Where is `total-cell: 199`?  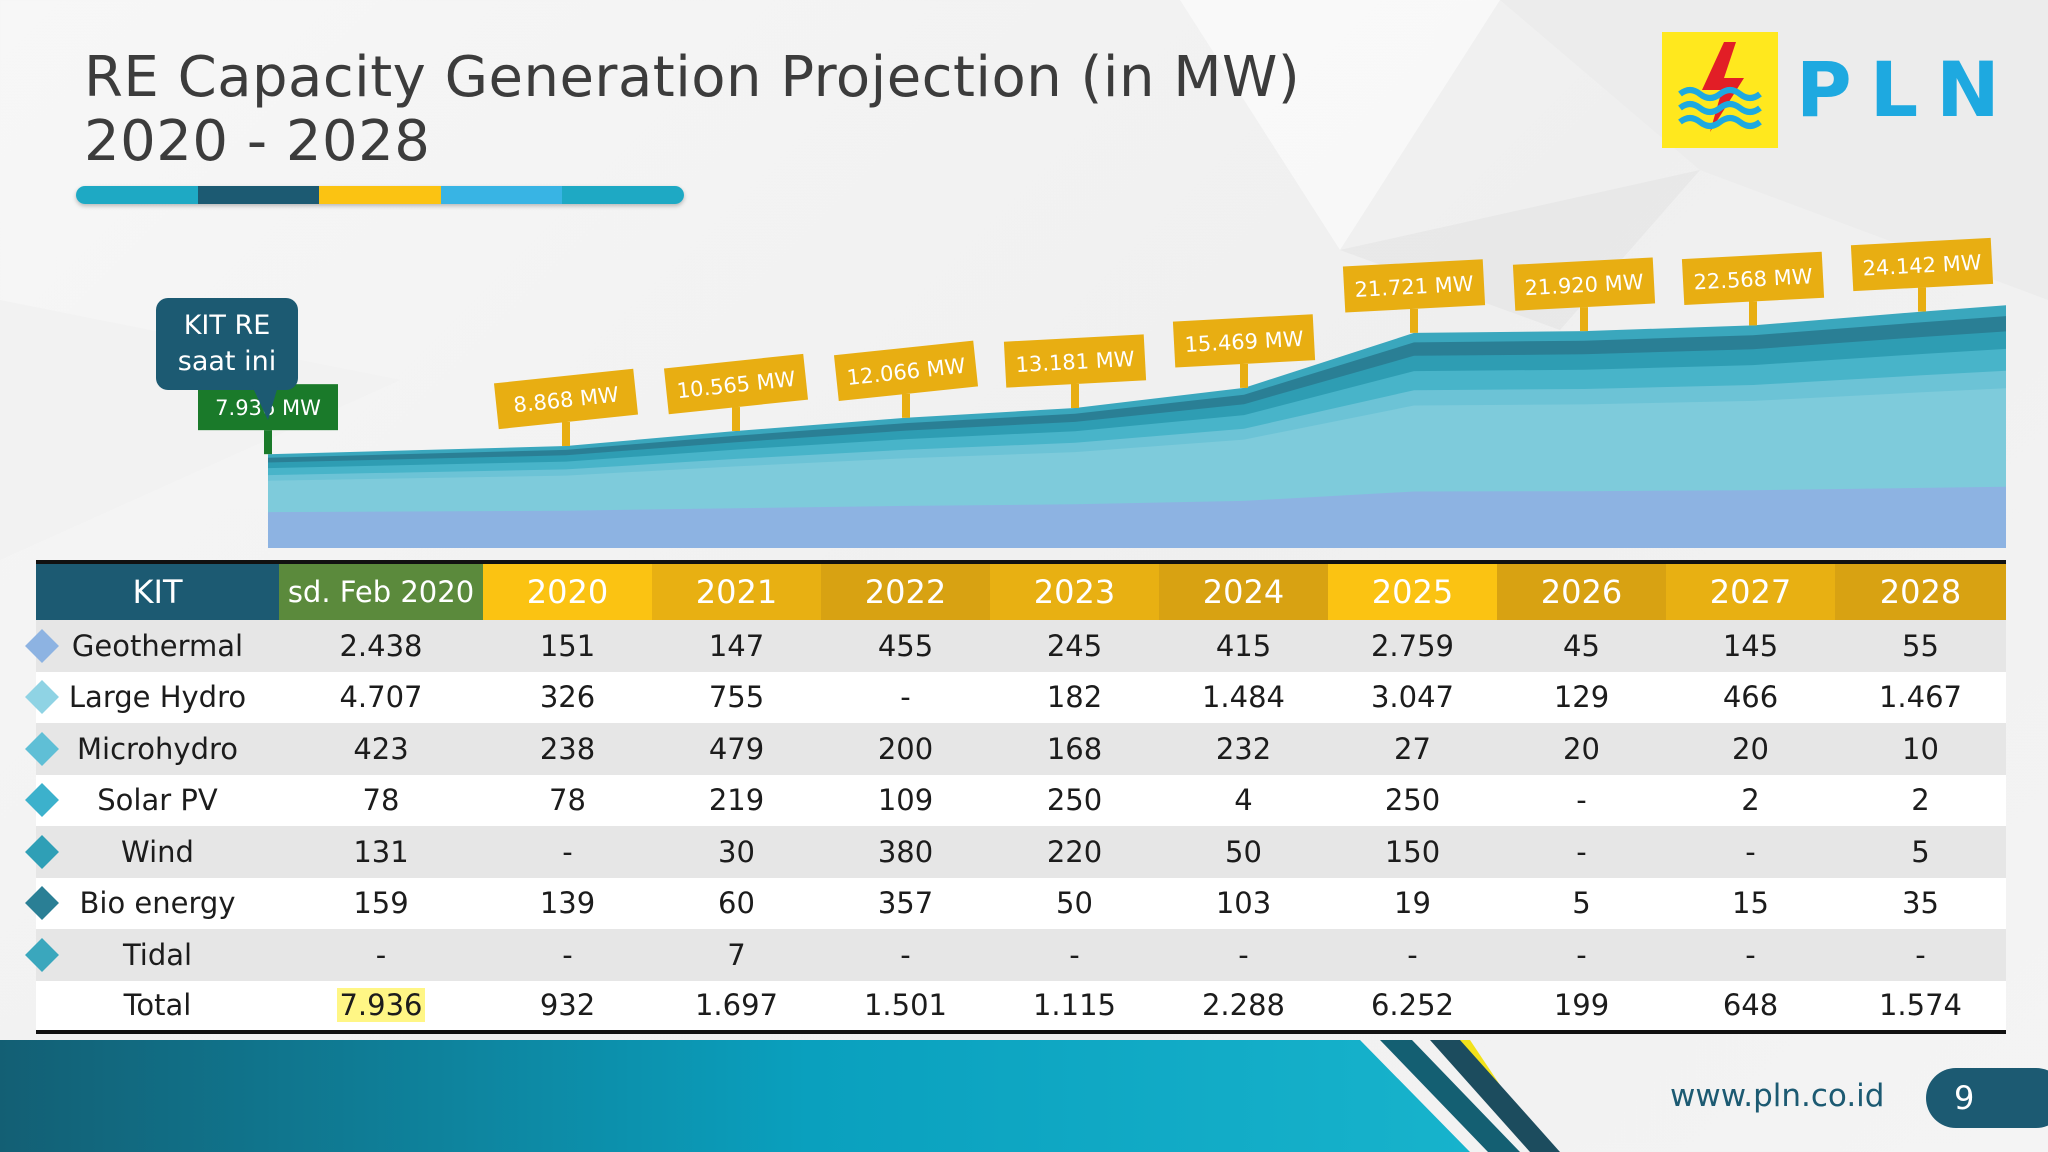
total-cell: 199 is located at coordinates (1581, 1007).